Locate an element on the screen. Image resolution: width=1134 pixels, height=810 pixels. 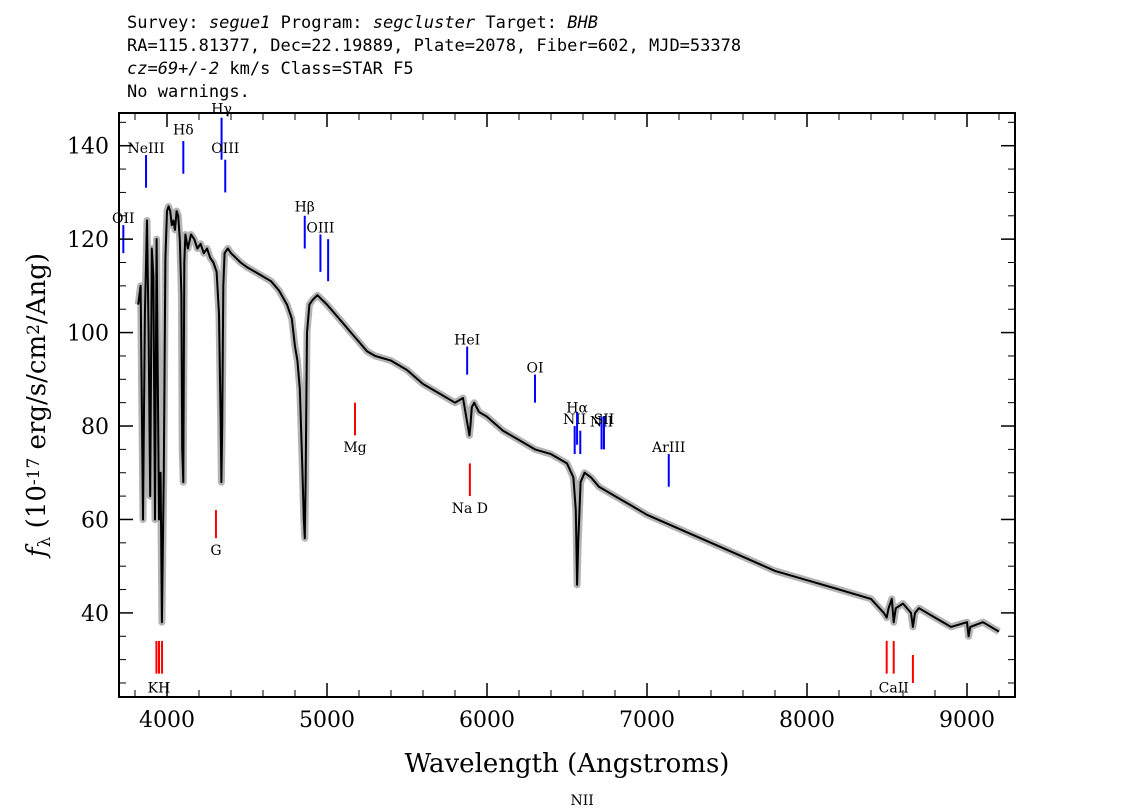
cz-value: cz=69+/-2 is located at coordinates (173, 69).